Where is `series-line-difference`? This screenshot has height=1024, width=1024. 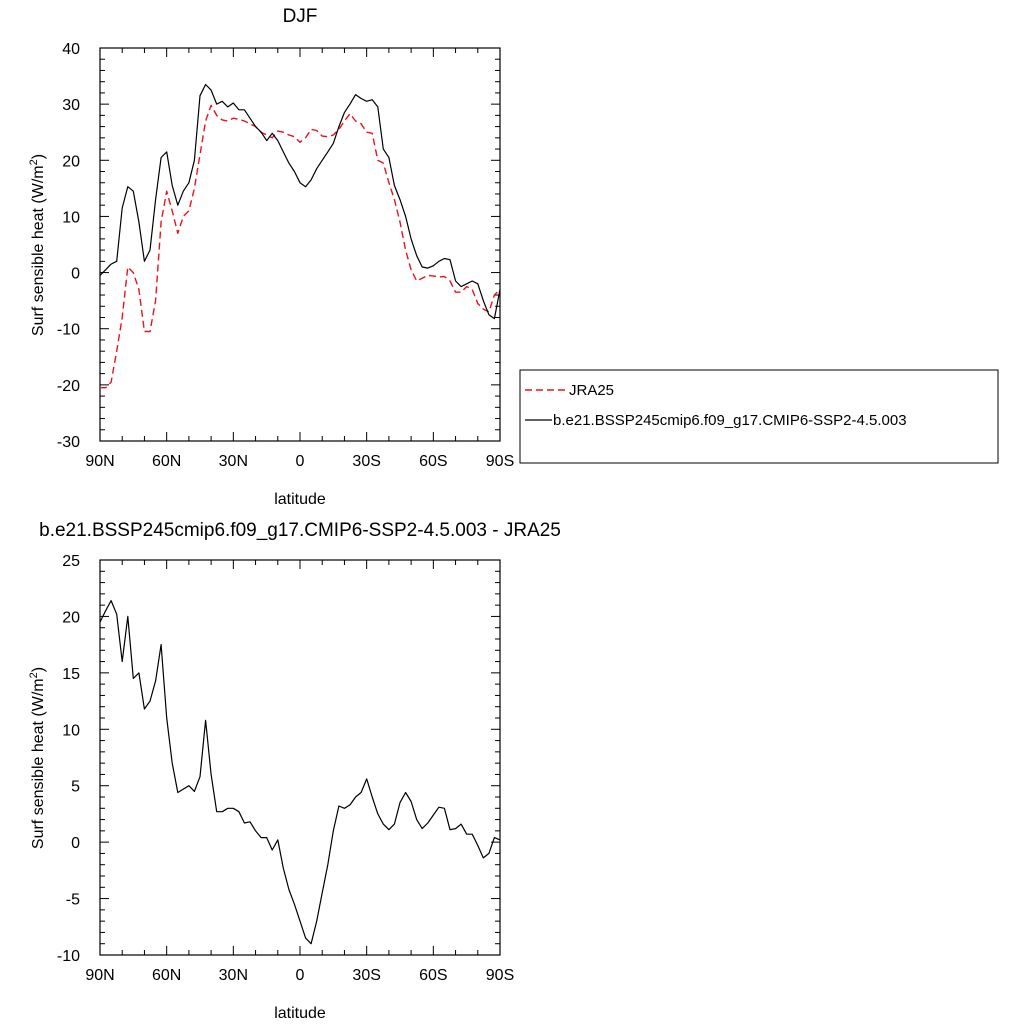
series-line-difference is located at coordinates (300, 772).